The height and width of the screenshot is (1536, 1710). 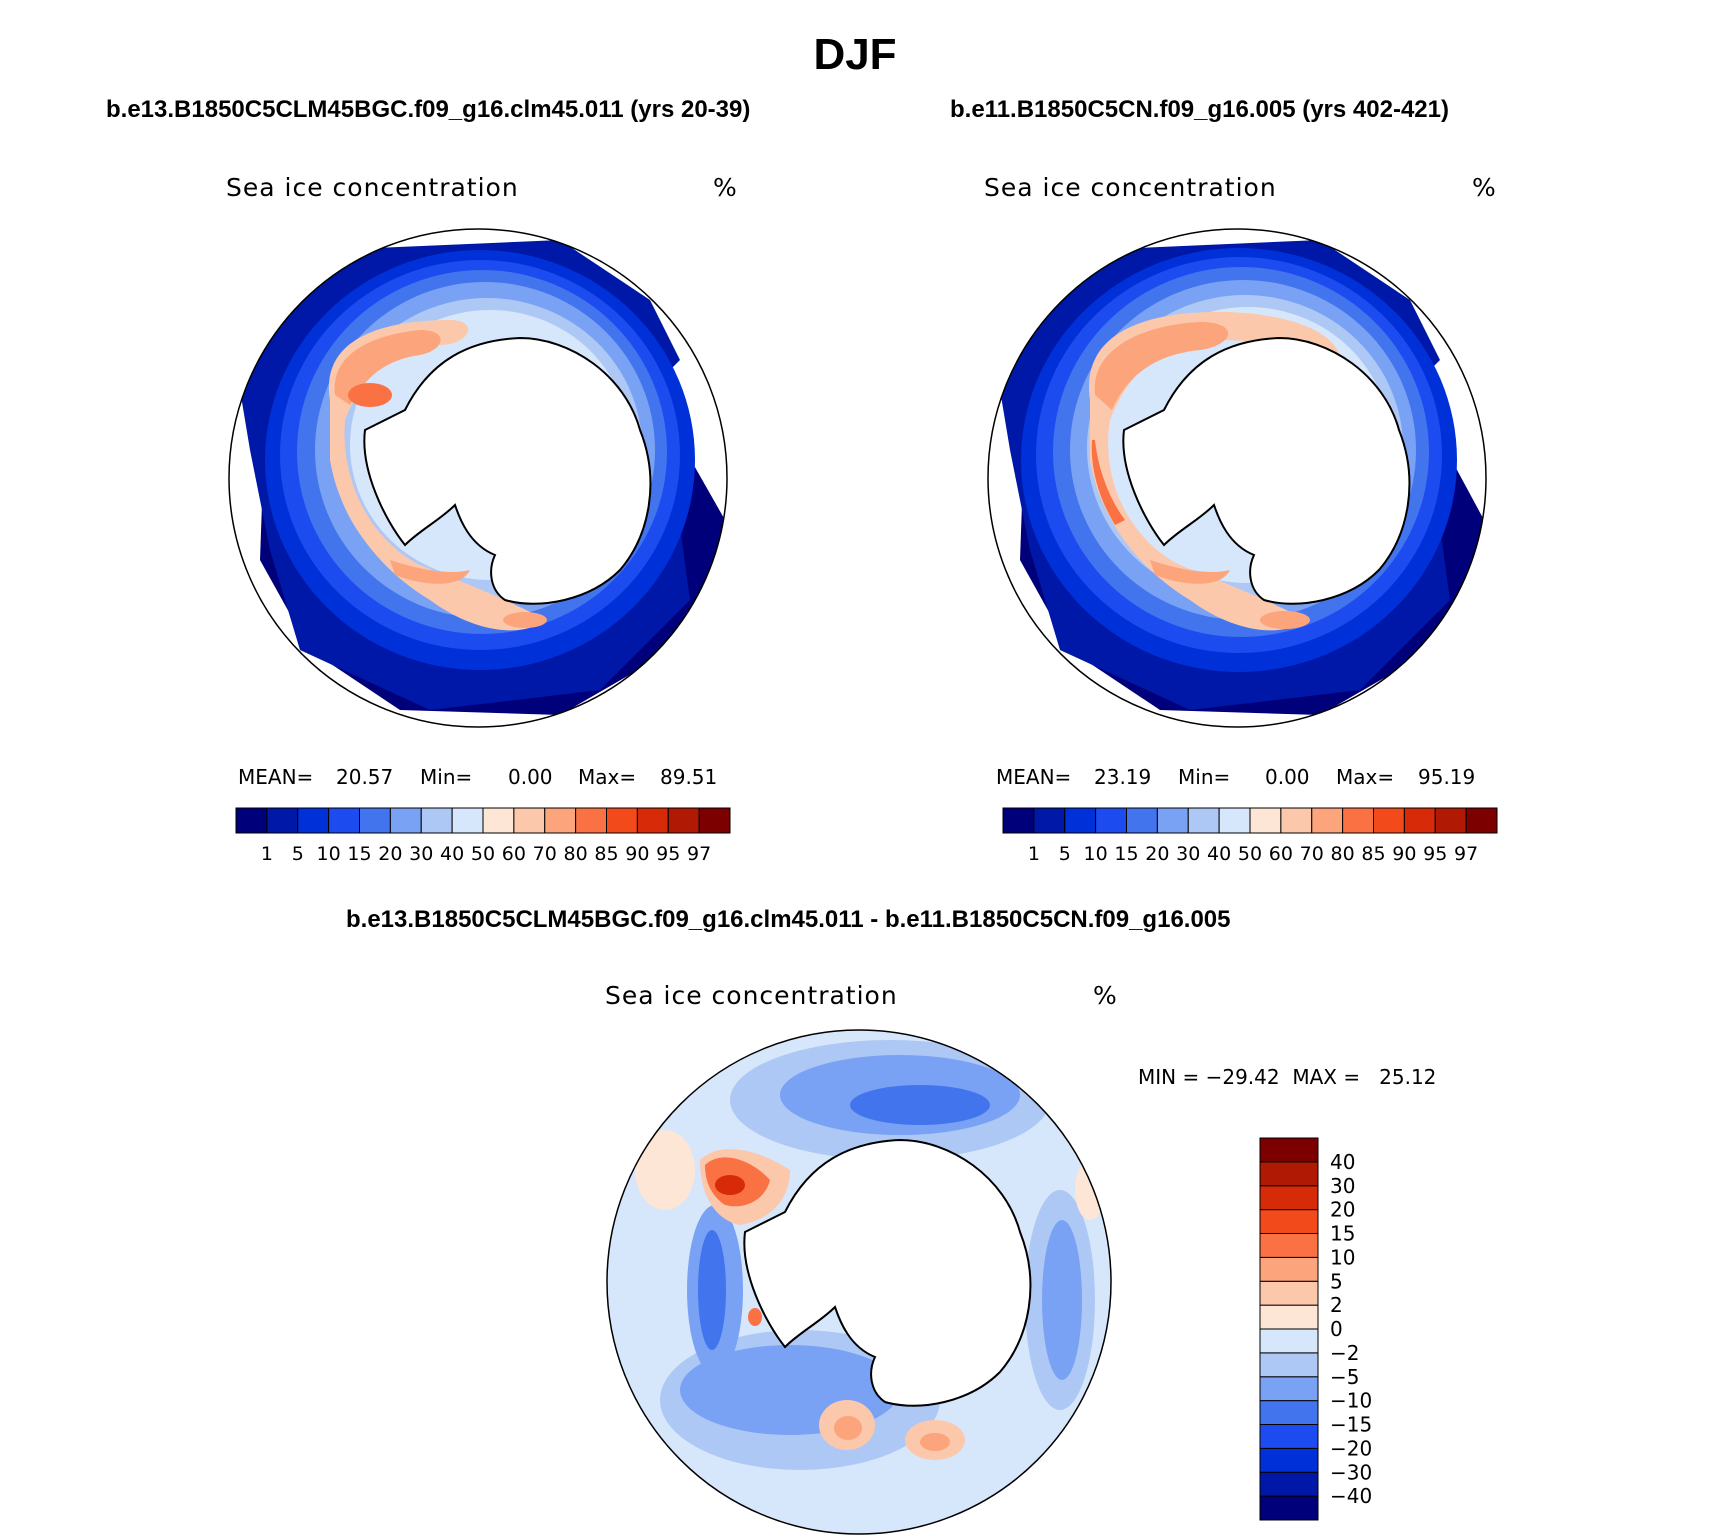 What do you see at coordinates (1351, 1496) in the screenshot?
I see `diff-colorbar-label: −40` at bounding box center [1351, 1496].